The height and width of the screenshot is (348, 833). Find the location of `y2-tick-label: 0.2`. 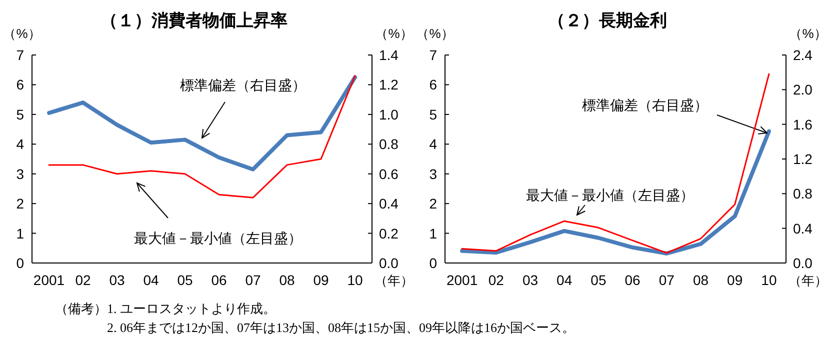

y2-tick-label: 0.2 is located at coordinates (389, 233).